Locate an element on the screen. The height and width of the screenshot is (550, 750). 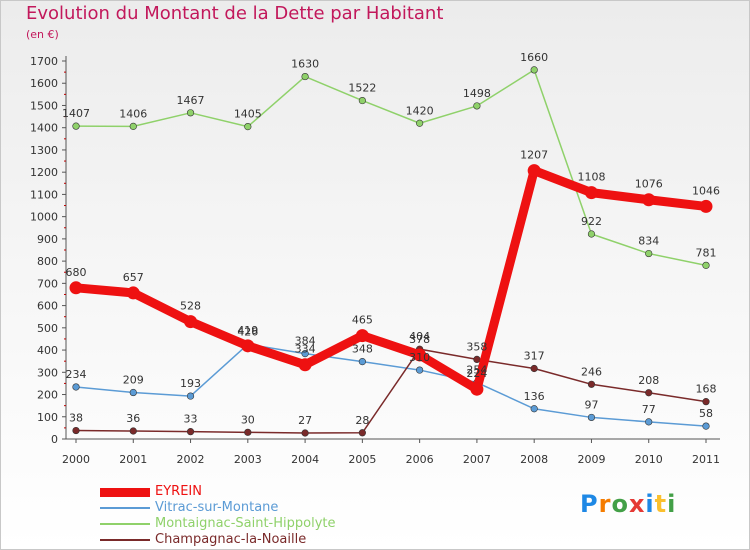
data-label: 28 is located at coordinates (362, 420).